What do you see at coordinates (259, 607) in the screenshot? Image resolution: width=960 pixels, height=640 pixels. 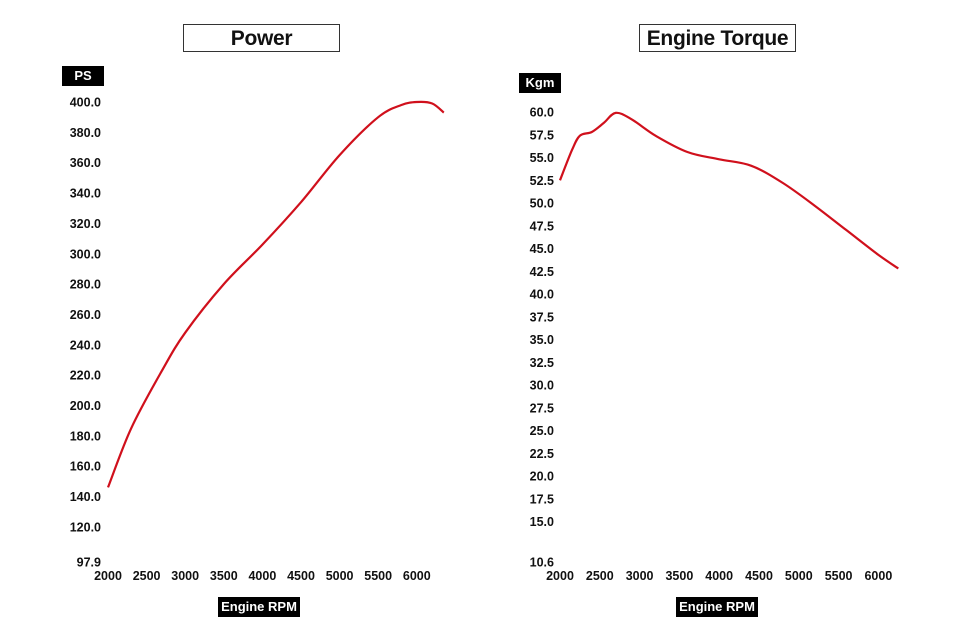 I see `power-x-axis-label: Engine RPM` at bounding box center [259, 607].